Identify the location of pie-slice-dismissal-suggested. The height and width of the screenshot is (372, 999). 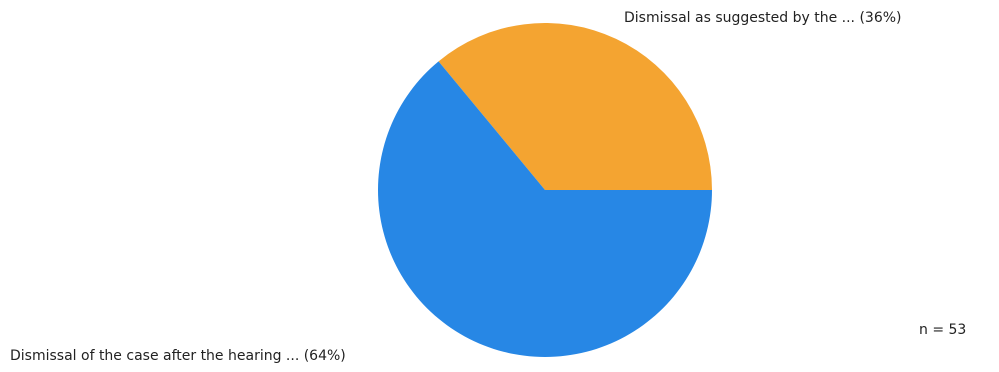
(575, 106).